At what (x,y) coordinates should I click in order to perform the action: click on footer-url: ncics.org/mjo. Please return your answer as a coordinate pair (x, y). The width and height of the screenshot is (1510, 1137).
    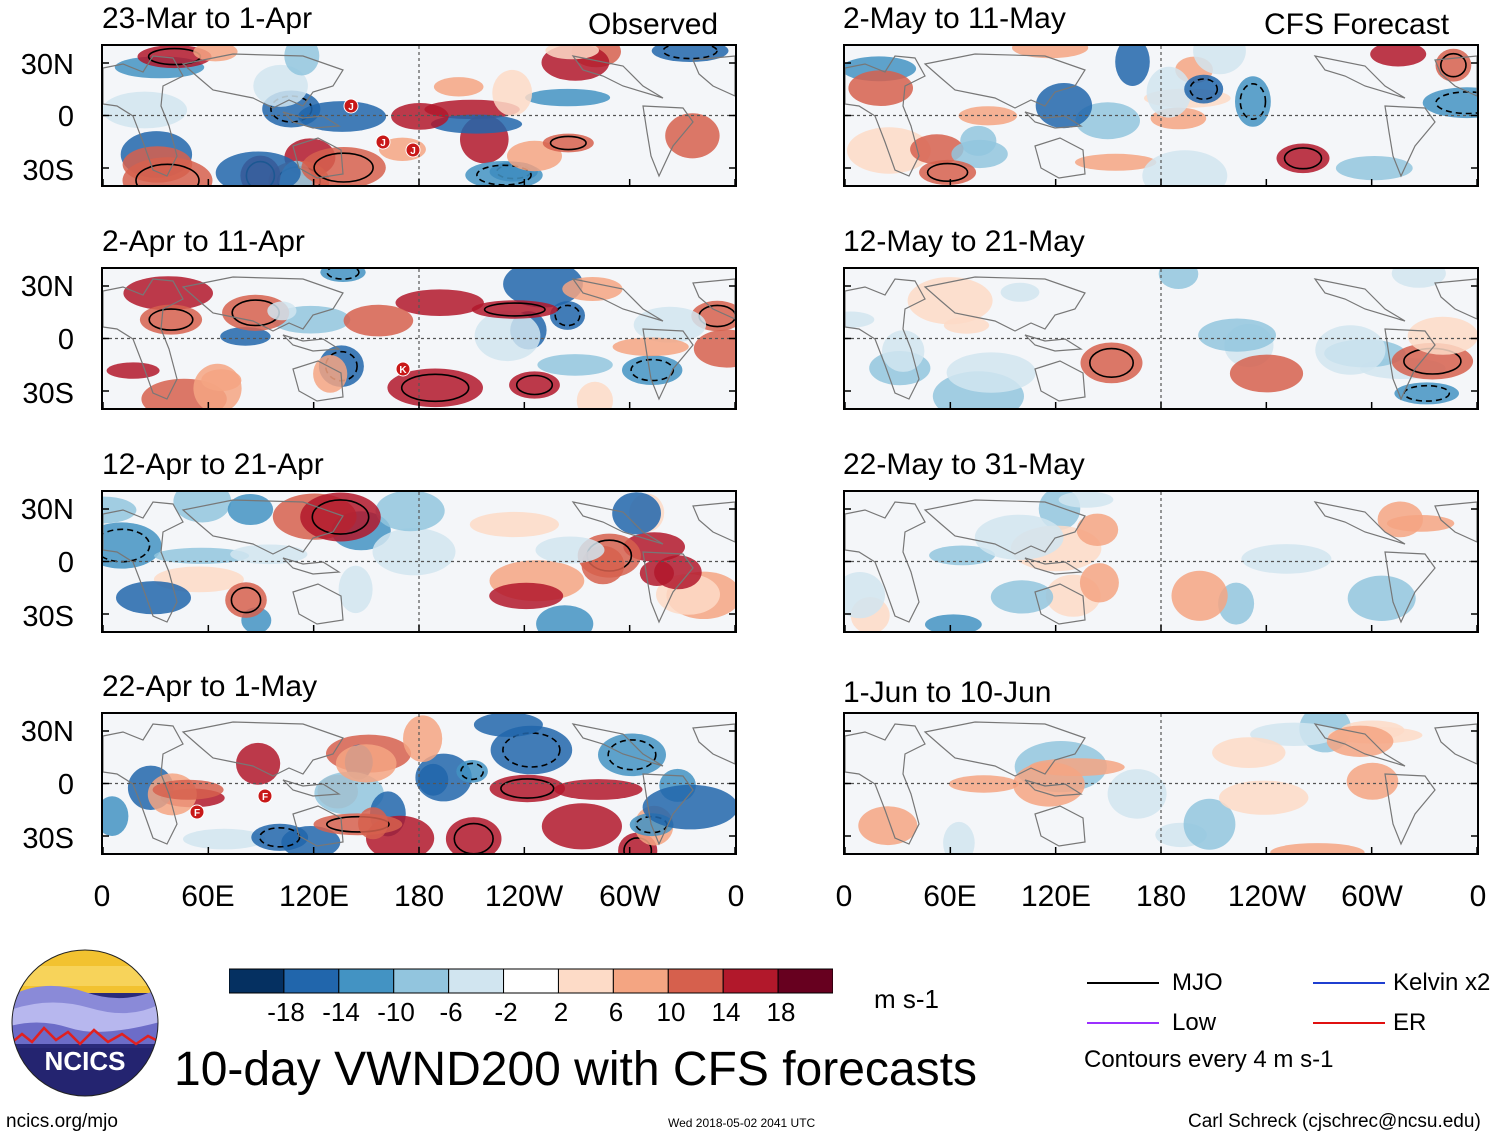
    Looking at the image, I should click on (62, 1121).